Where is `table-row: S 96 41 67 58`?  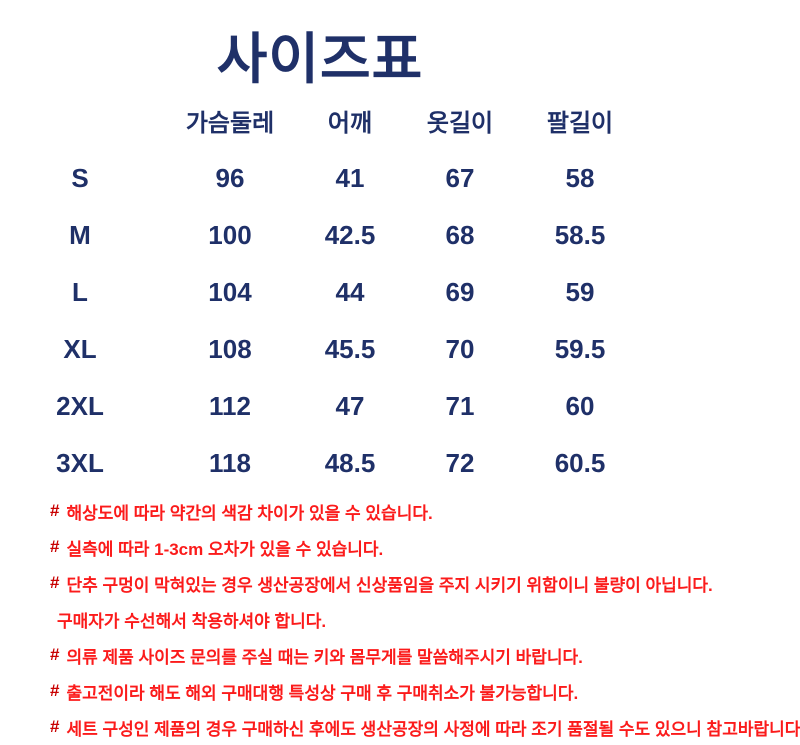
table-row: S 96 41 67 58 is located at coordinates (320, 178).